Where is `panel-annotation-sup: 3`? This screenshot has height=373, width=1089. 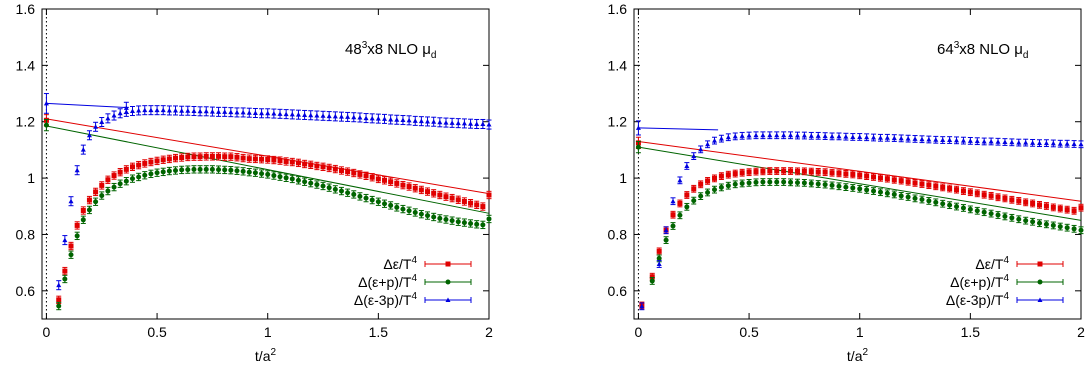
panel-annotation-sup: 3 is located at coordinates (957, 45).